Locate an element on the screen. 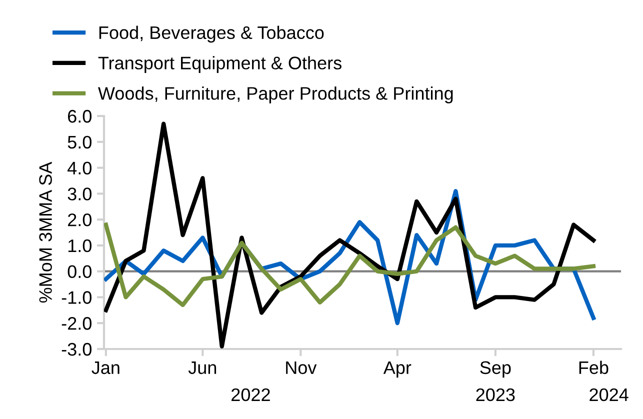 The width and height of the screenshot is (643, 419). legend-label: Transport Equipment & Others is located at coordinates (220, 64).